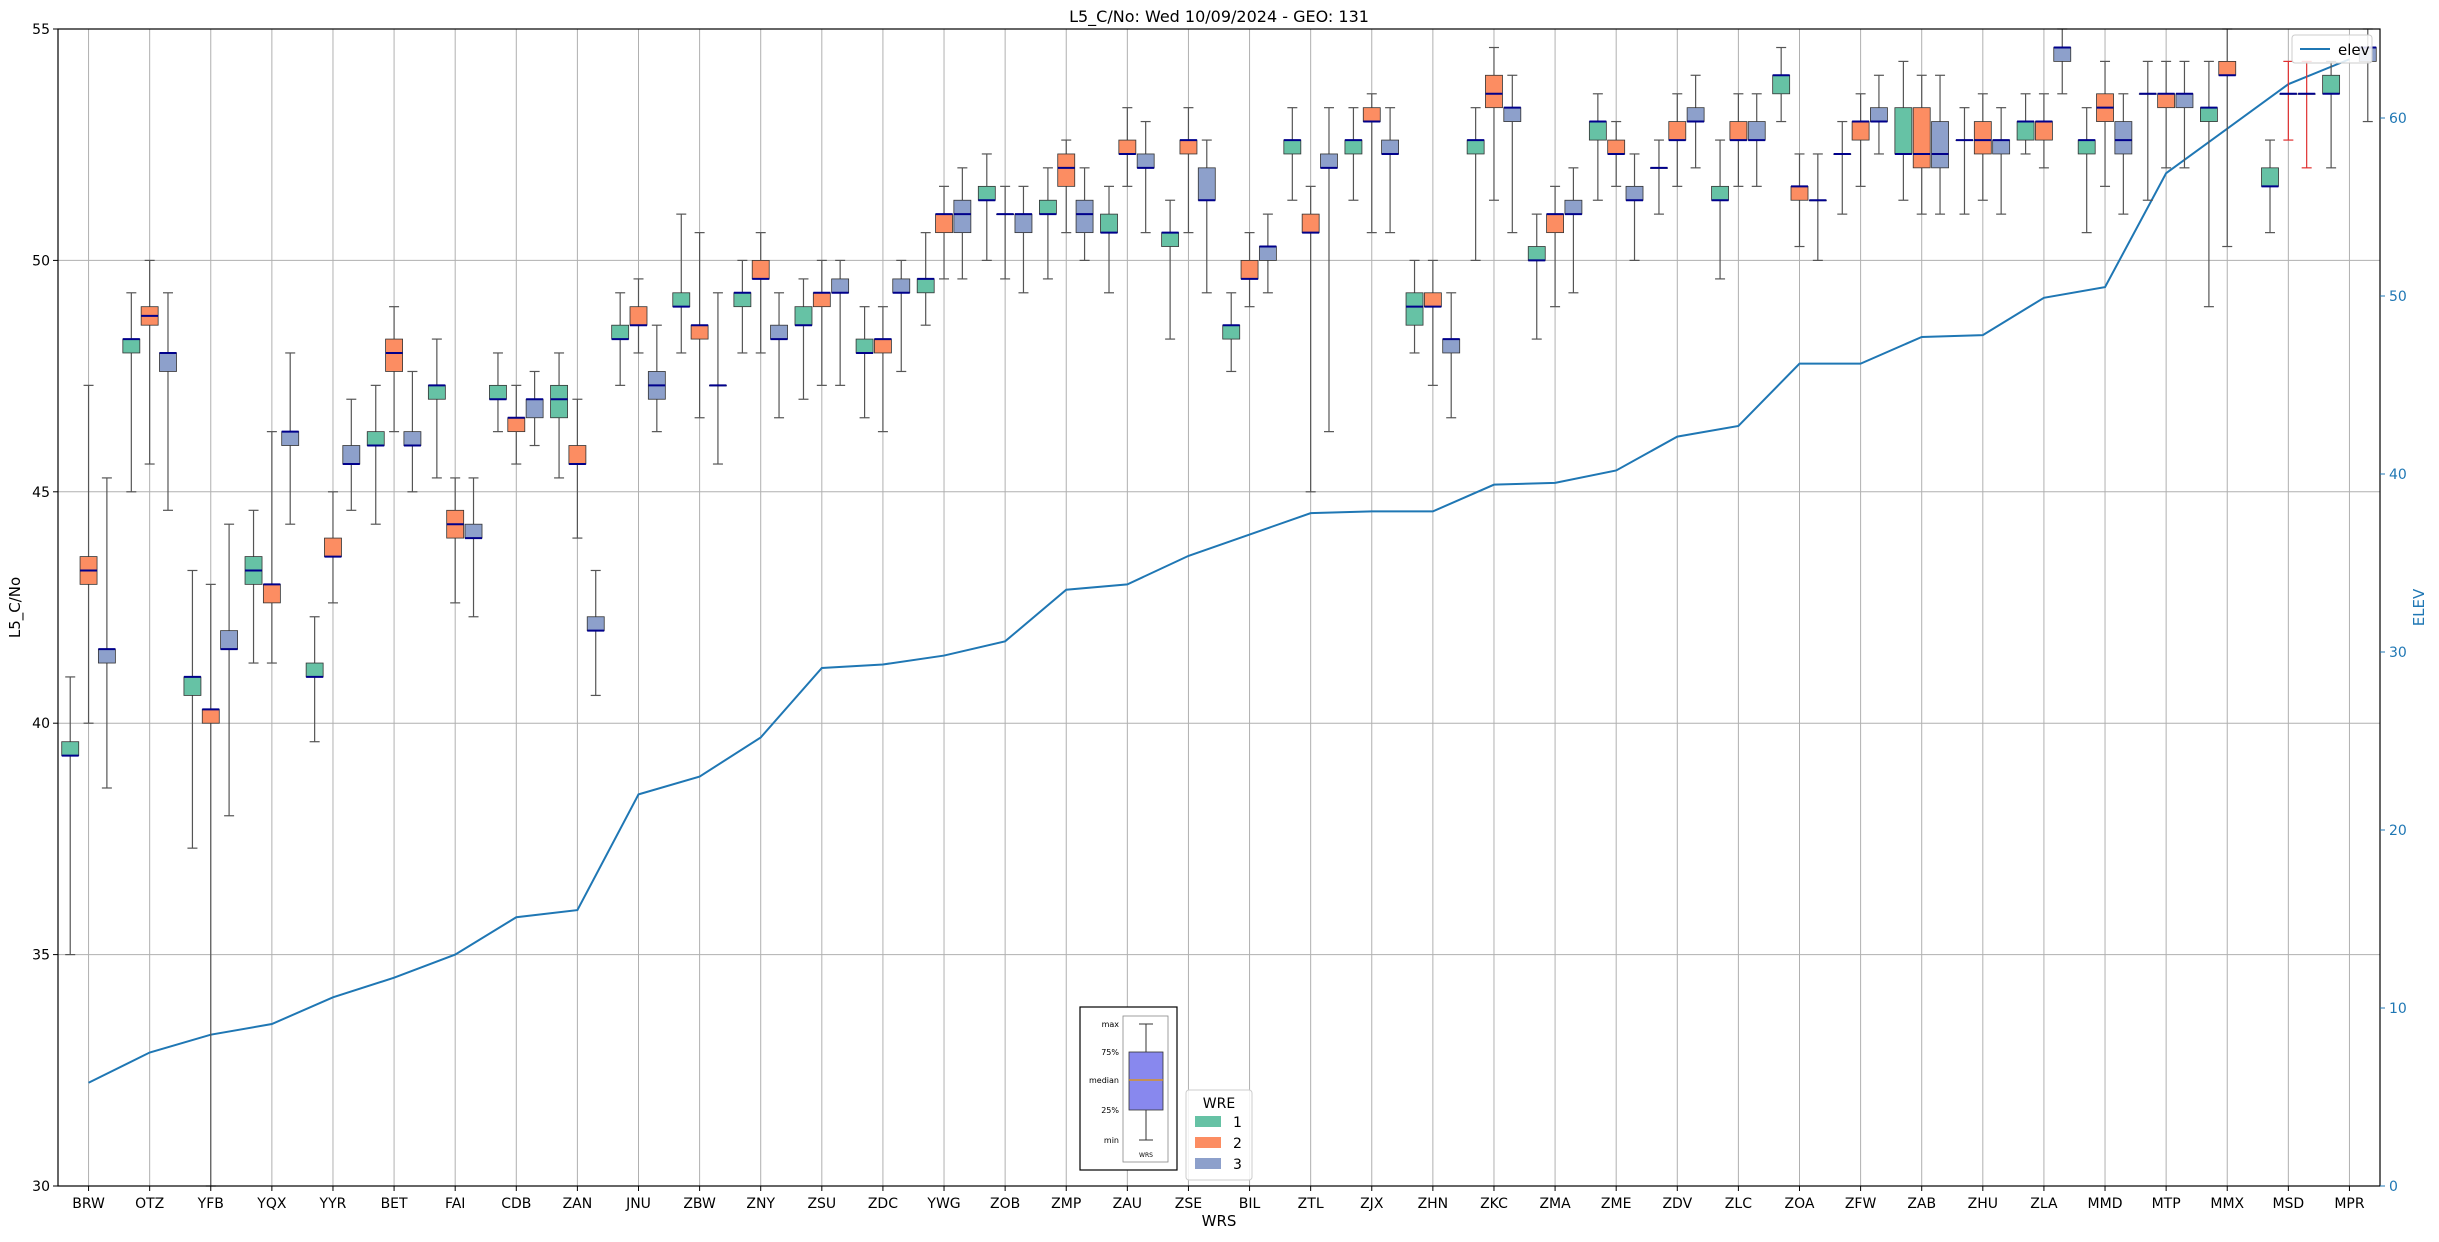 The width and height of the screenshot is (2439, 1242). Describe the element at coordinates (578, 1204) in the screenshot. I see `x-tick-label: ZAN` at that location.